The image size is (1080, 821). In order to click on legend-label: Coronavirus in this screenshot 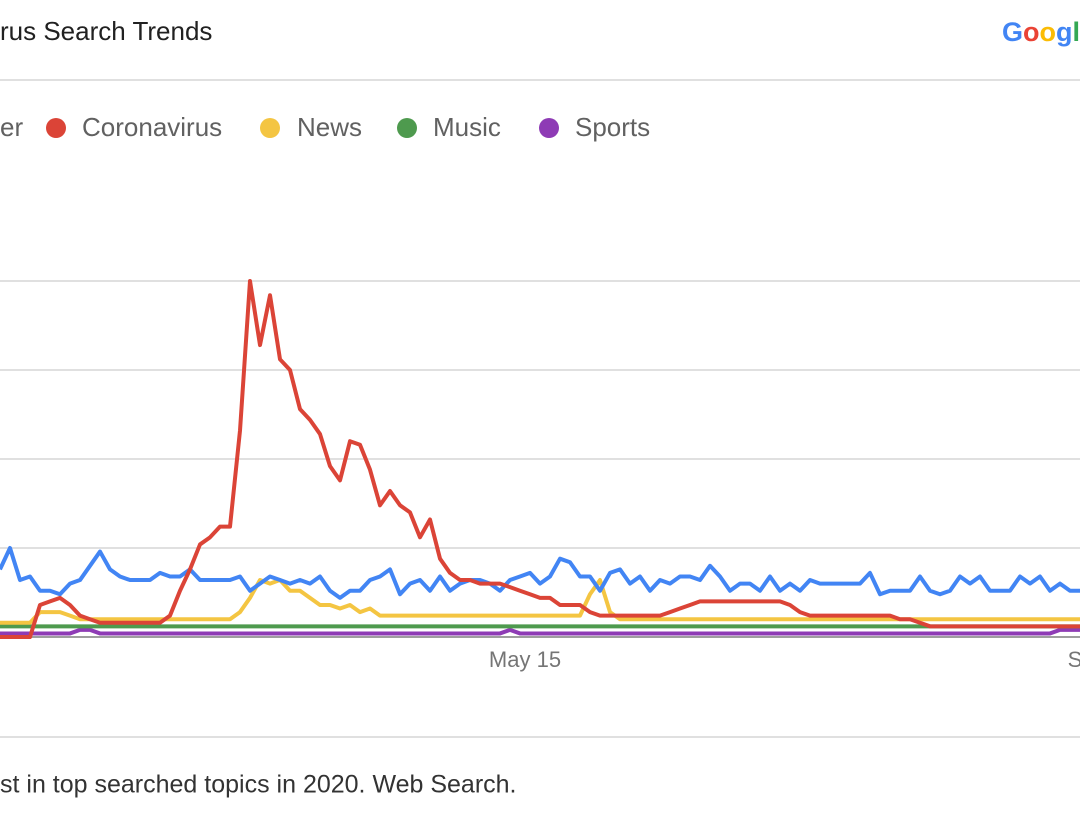, I will do `click(152, 127)`.